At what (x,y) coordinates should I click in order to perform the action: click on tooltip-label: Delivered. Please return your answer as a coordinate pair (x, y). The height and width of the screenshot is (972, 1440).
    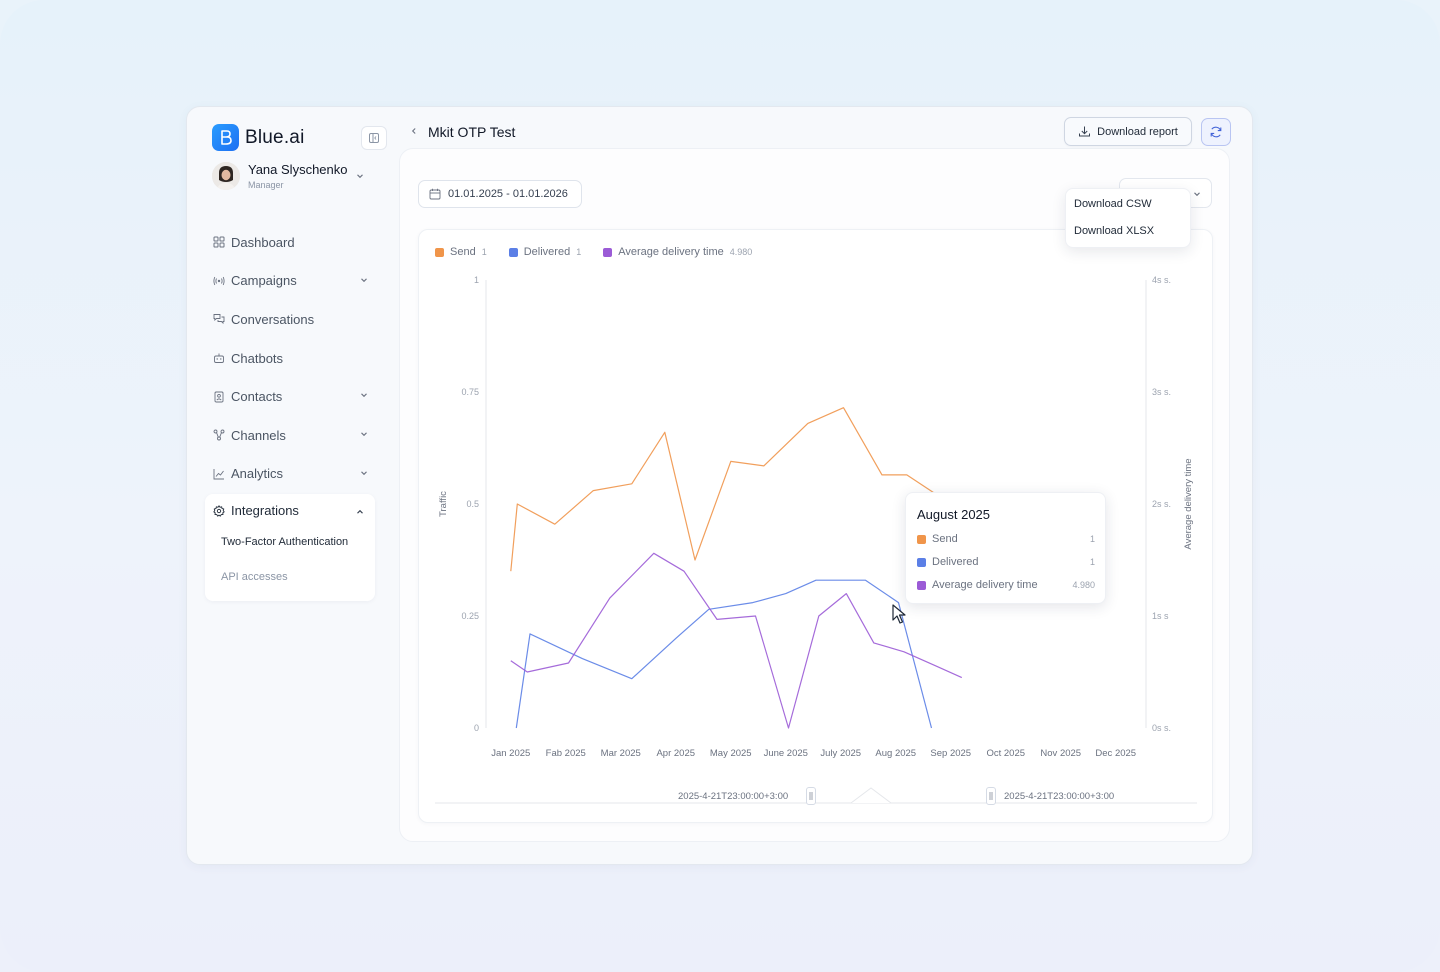
    Looking at the image, I should click on (955, 562).